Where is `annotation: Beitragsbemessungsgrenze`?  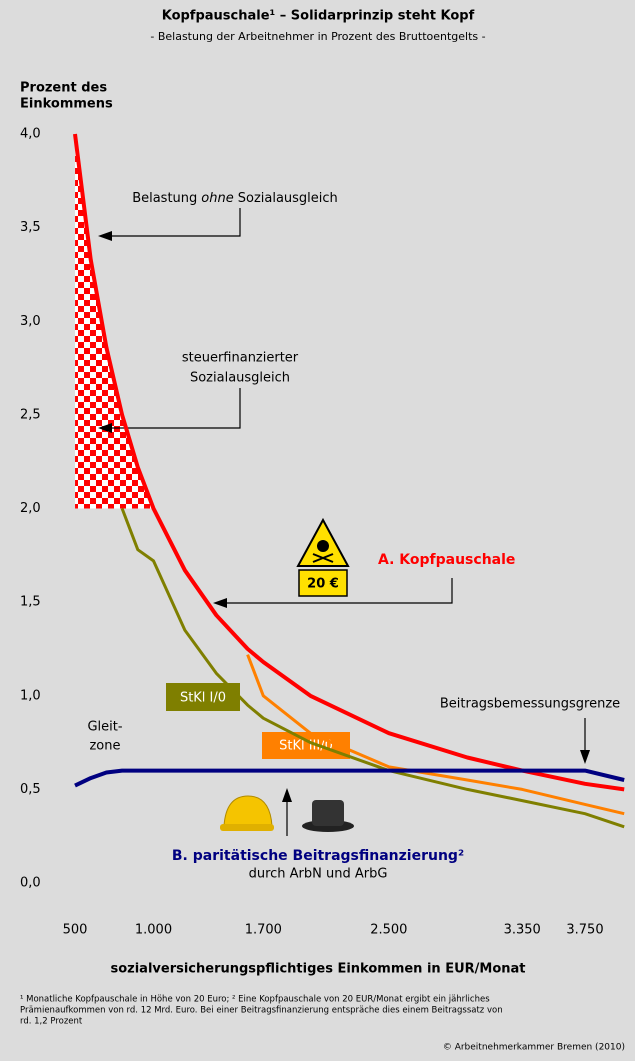 annotation: Beitragsbemessungsgrenze is located at coordinates (530, 704).